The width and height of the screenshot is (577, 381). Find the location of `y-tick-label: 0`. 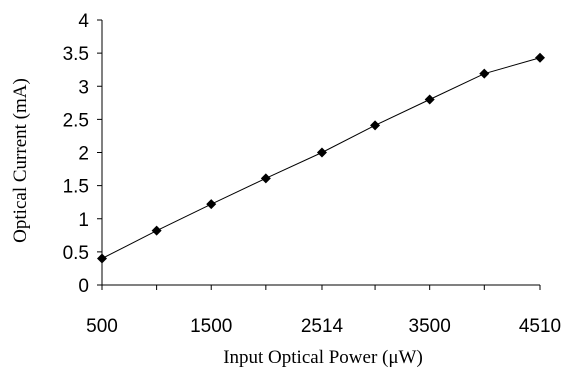

y-tick-label: 0 is located at coordinates (83, 286).